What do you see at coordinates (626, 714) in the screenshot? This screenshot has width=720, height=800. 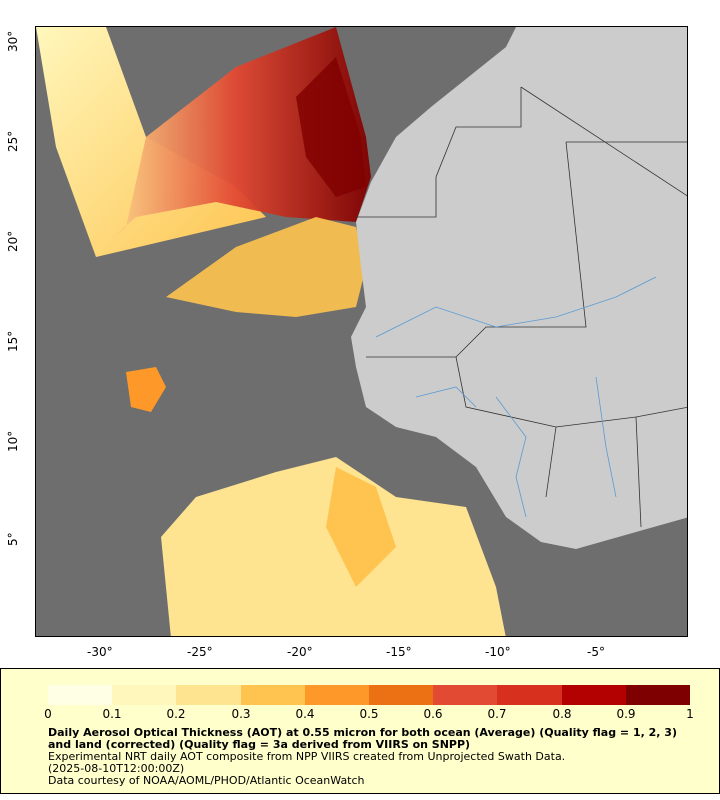 I see `colorbar-tick: 0.9` at bounding box center [626, 714].